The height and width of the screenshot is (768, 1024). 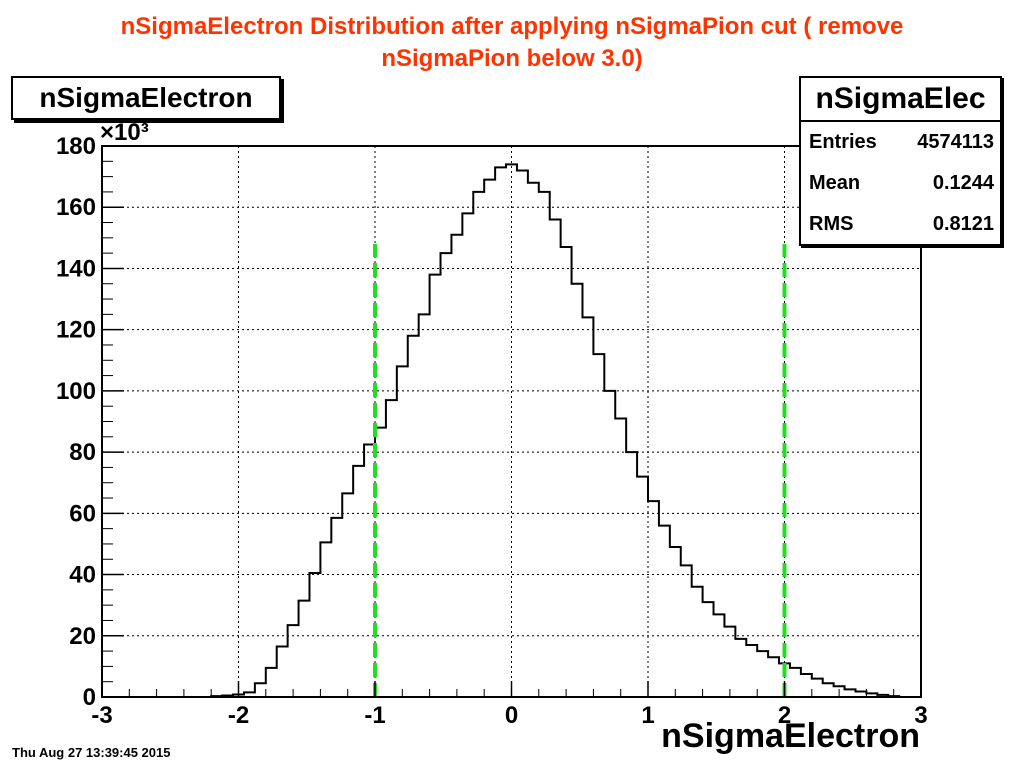 I want to click on stats-row-entries: Entries 4574113, so click(x=900, y=142).